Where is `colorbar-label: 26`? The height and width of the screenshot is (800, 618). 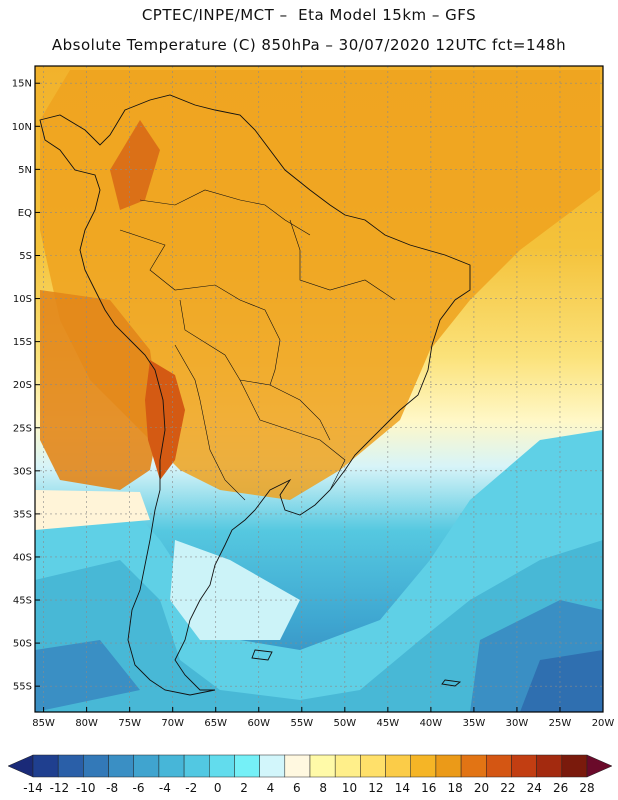 colorbar-label: 26 is located at coordinates (560, 788).